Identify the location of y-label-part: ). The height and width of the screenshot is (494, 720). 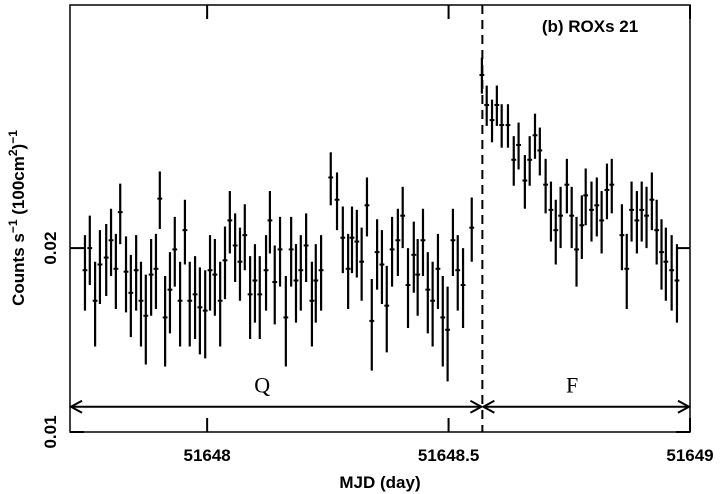
(18, 147).